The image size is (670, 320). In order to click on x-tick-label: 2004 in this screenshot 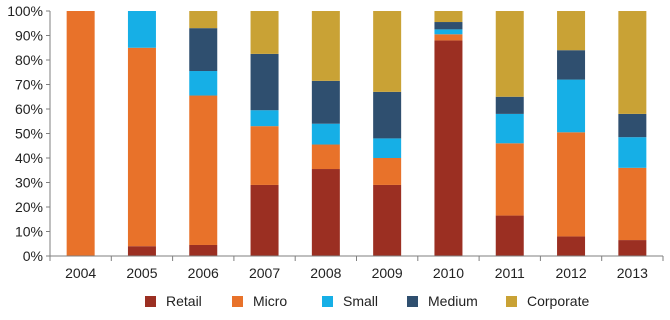, I will do `click(80, 273)`.